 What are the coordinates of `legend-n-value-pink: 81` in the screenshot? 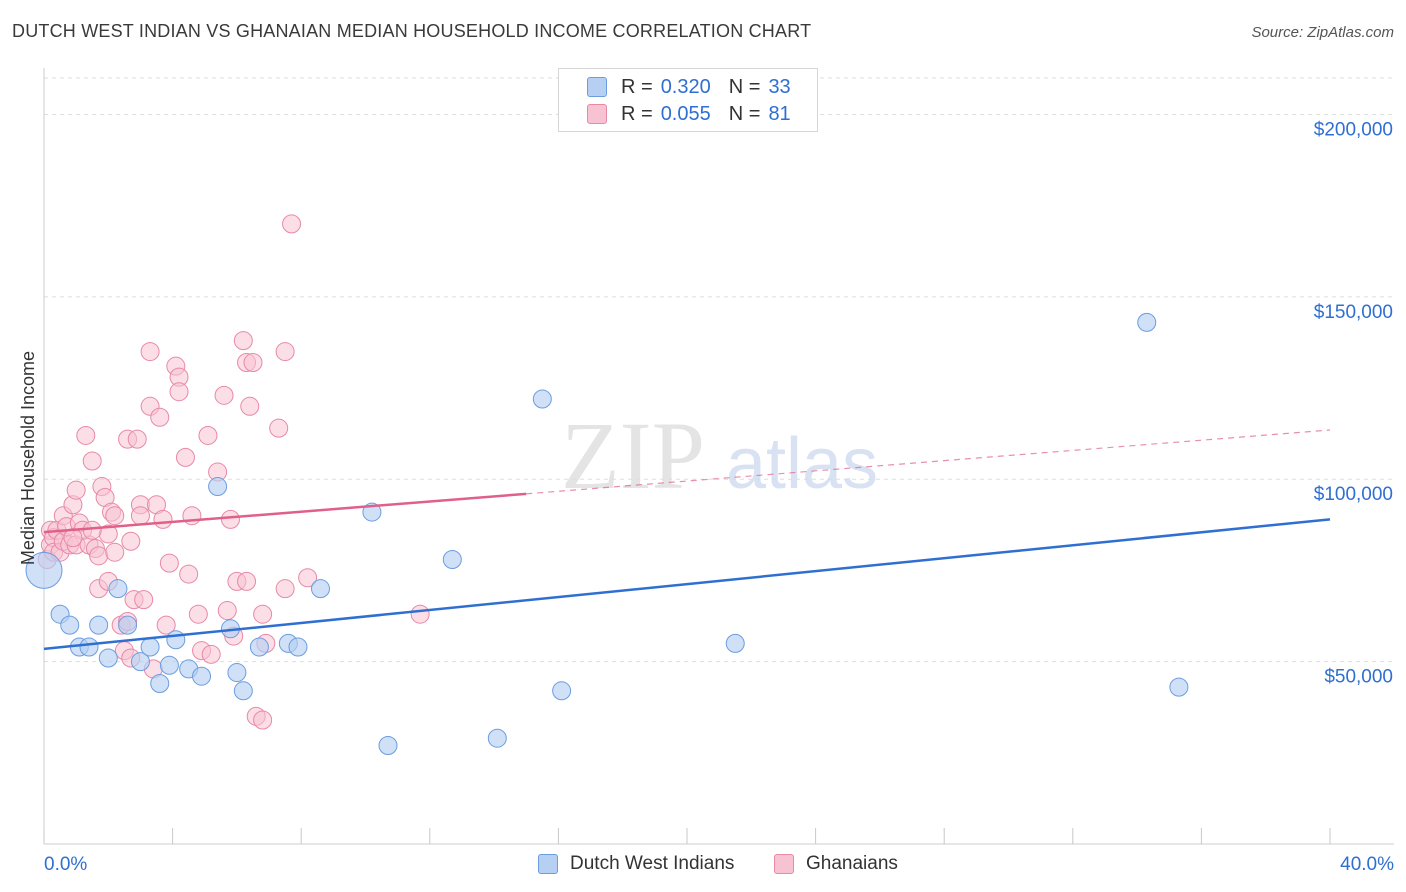 It's located at (779, 113).